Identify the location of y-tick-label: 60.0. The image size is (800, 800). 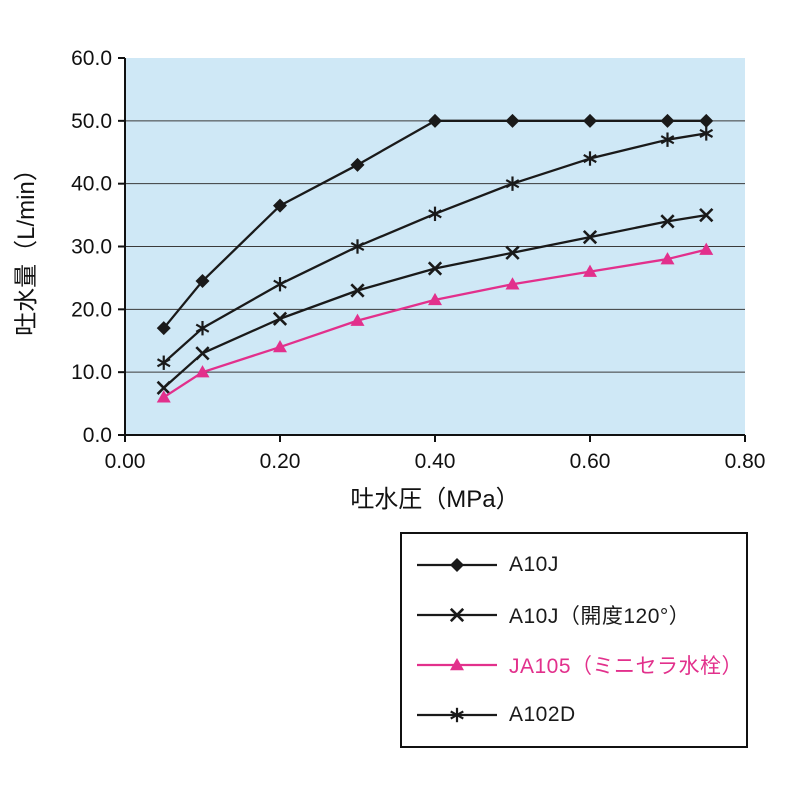
(91, 58).